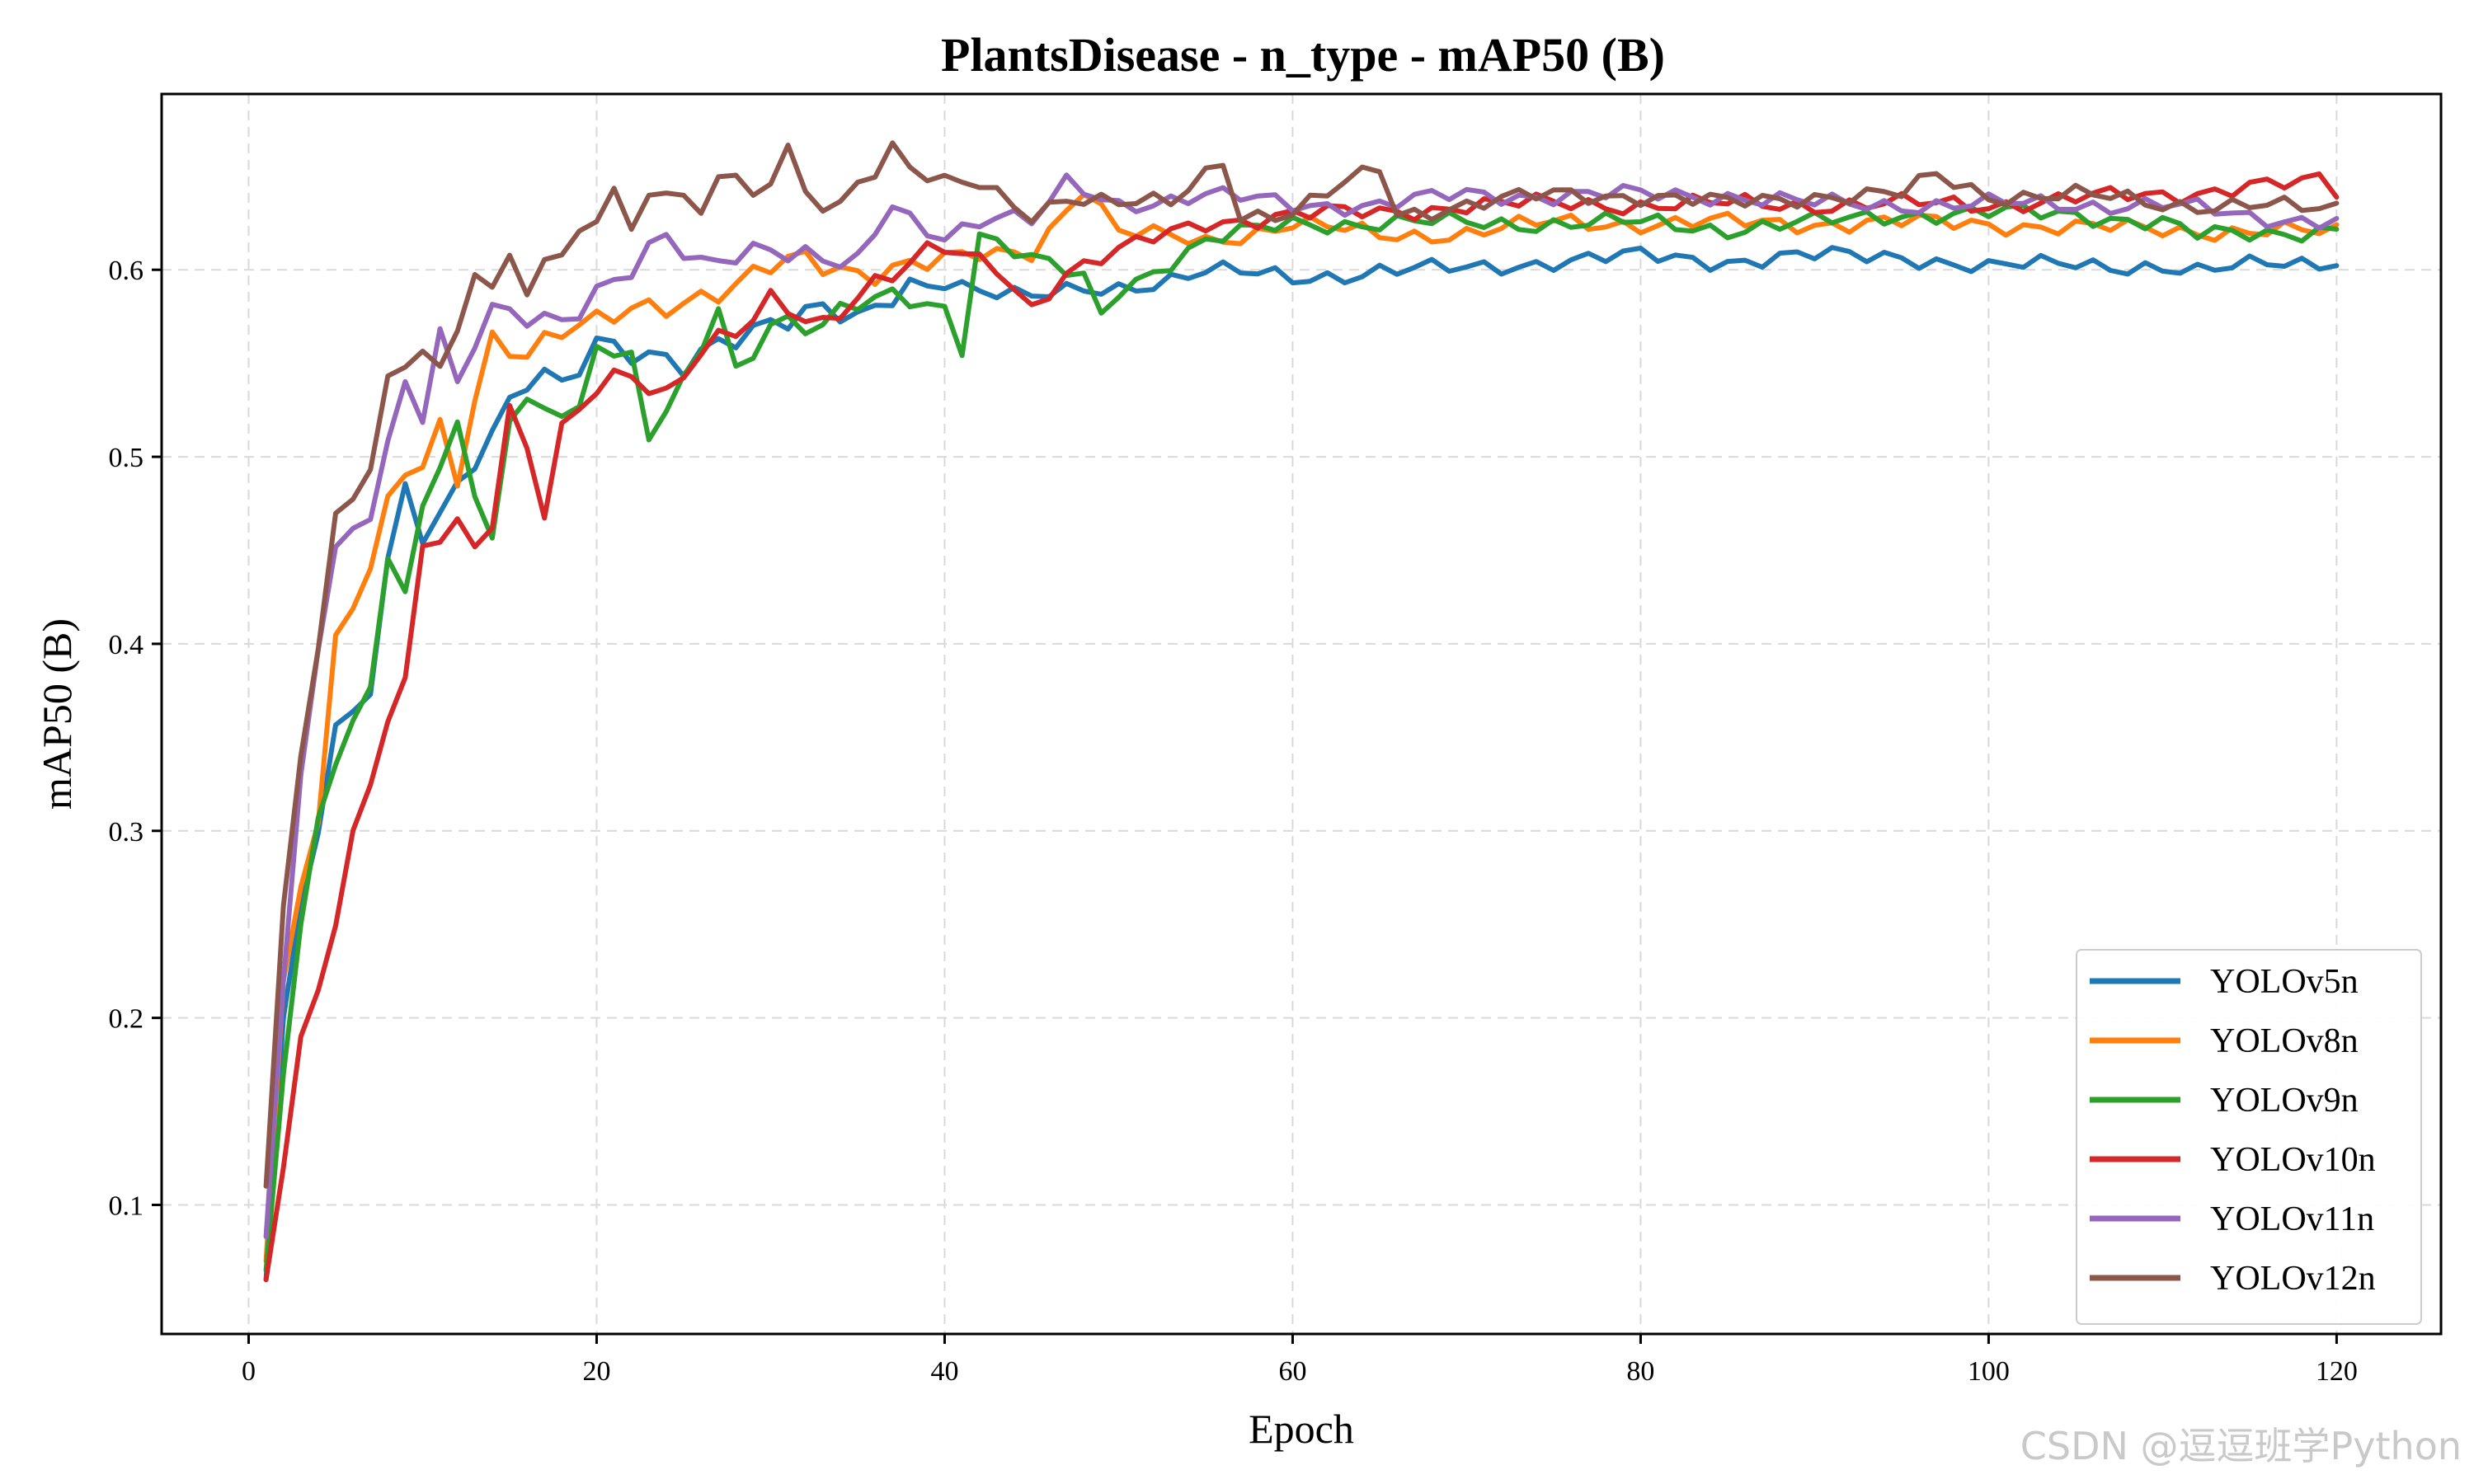 This screenshot has height=1484, width=2474. Describe the element at coordinates (1303, 55) in the screenshot. I see `chart-title: PlantsDisease - n_type - mAP50 (B)` at that location.